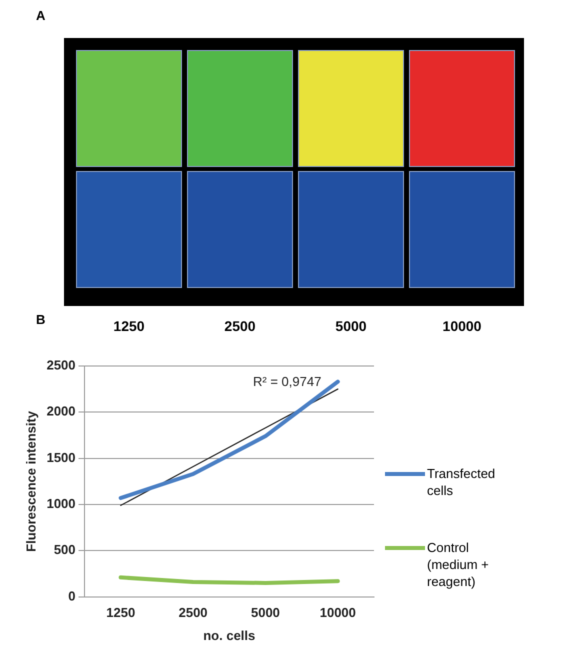  I want to click on y-axis-title: Fluorescence intensity, so click(30, 481).